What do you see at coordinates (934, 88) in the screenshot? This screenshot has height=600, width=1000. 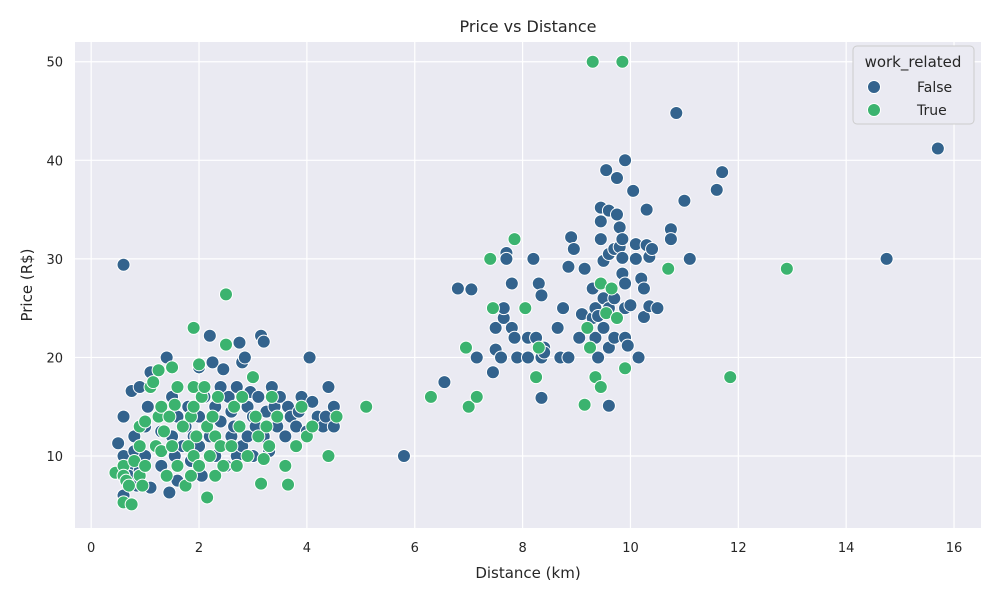 I see `legend-label-false: False` at bounding box center [934, 88].